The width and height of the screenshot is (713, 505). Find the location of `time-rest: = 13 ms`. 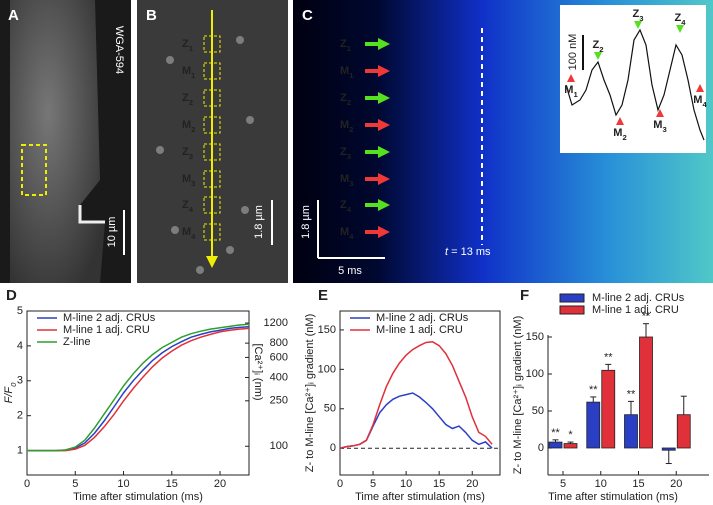

time-rest: = 13 ms is located at coordinates (469, 252).